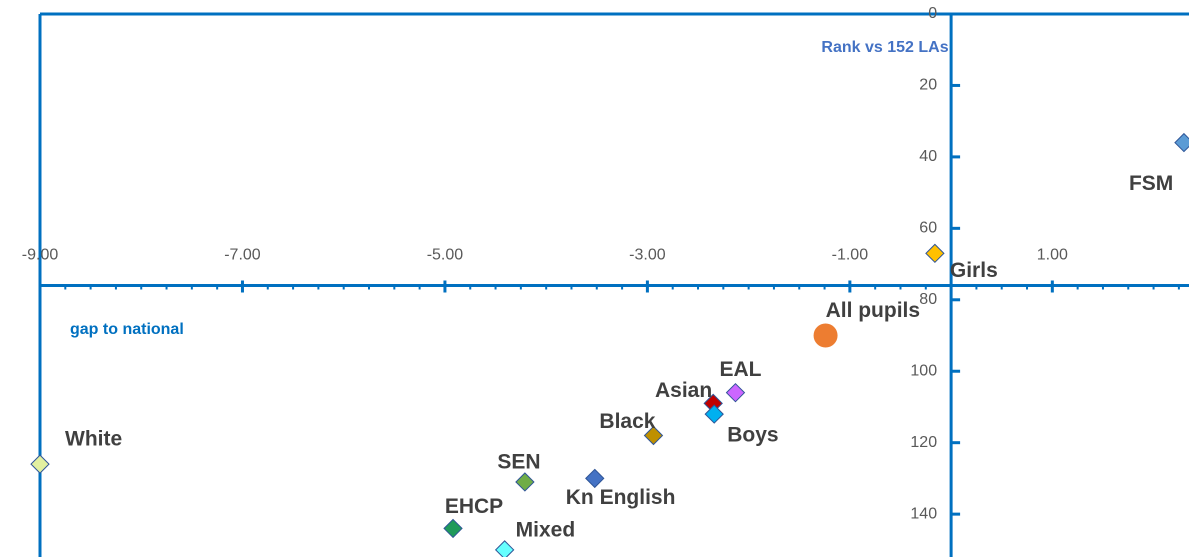 The height and width of the screenshot is (557, 1189). Describe the element at coordinates (1052, 255) in the screenshot. I see `x-tick-label: 1.00` at that location.